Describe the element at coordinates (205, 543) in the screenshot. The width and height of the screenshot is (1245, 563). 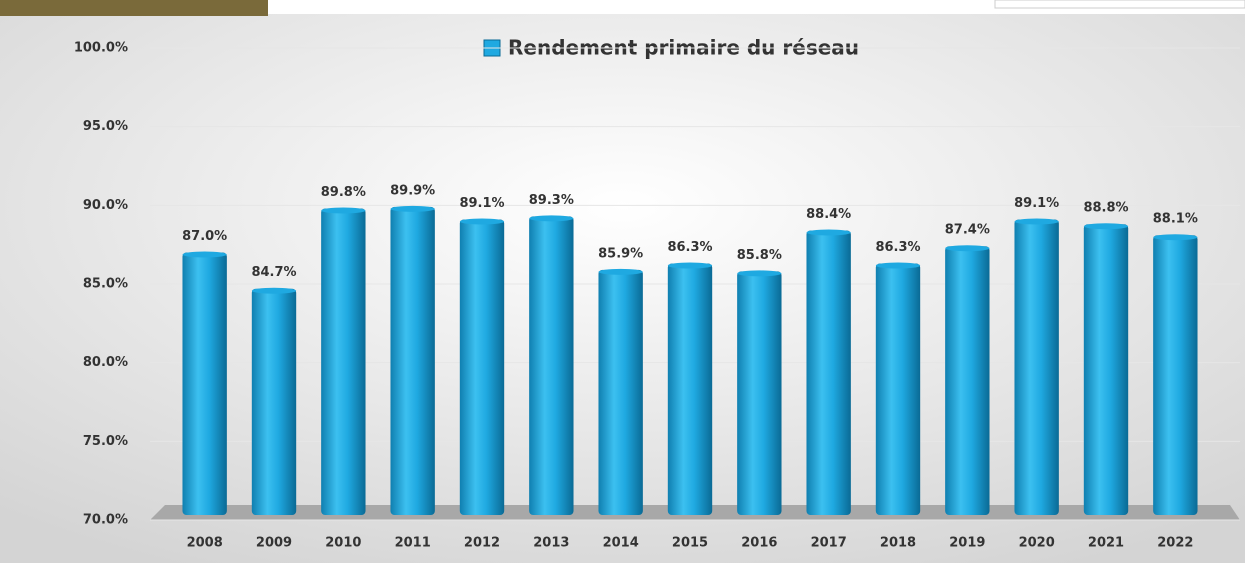
I see `x-tick-label: 2008` at that location.